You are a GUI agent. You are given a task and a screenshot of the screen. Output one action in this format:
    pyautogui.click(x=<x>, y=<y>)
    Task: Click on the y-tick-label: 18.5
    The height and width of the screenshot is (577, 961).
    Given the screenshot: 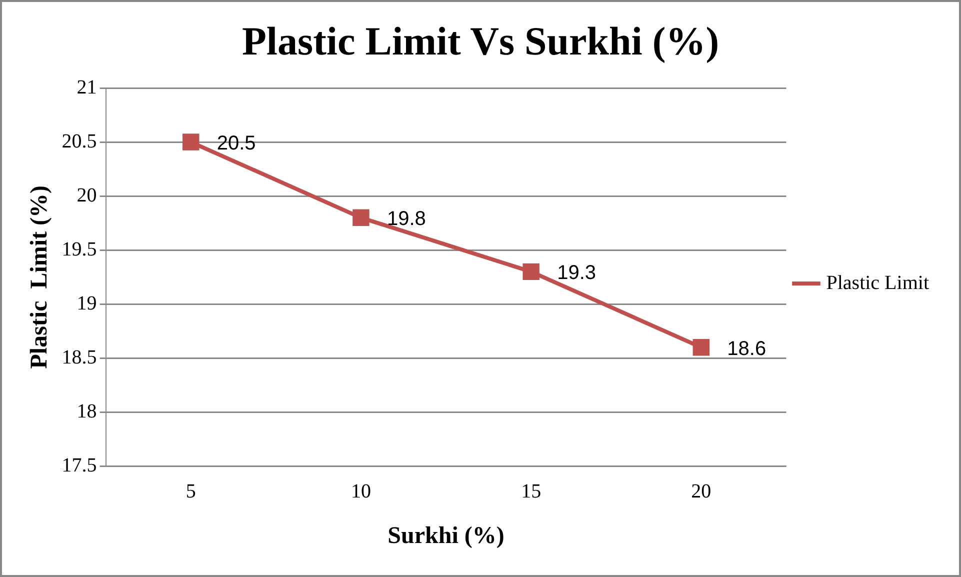 What is the action you would take?
    pyautogui.click(x=79, y=357)
    